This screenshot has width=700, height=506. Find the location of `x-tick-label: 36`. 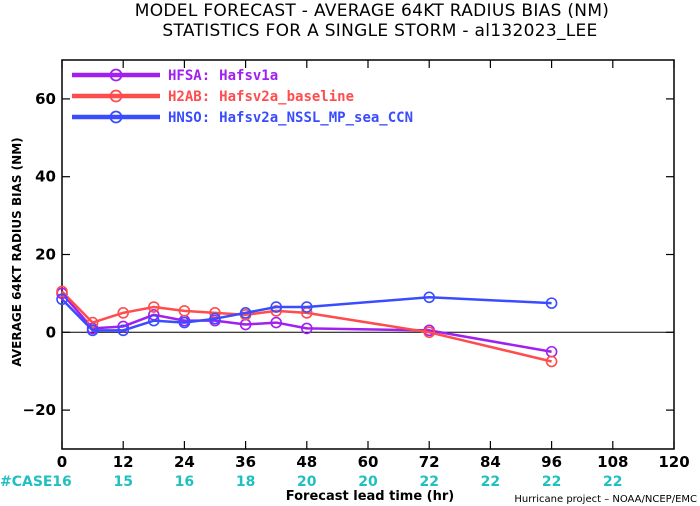

x-tick-label: 36 is located at coordinates (245, 462).